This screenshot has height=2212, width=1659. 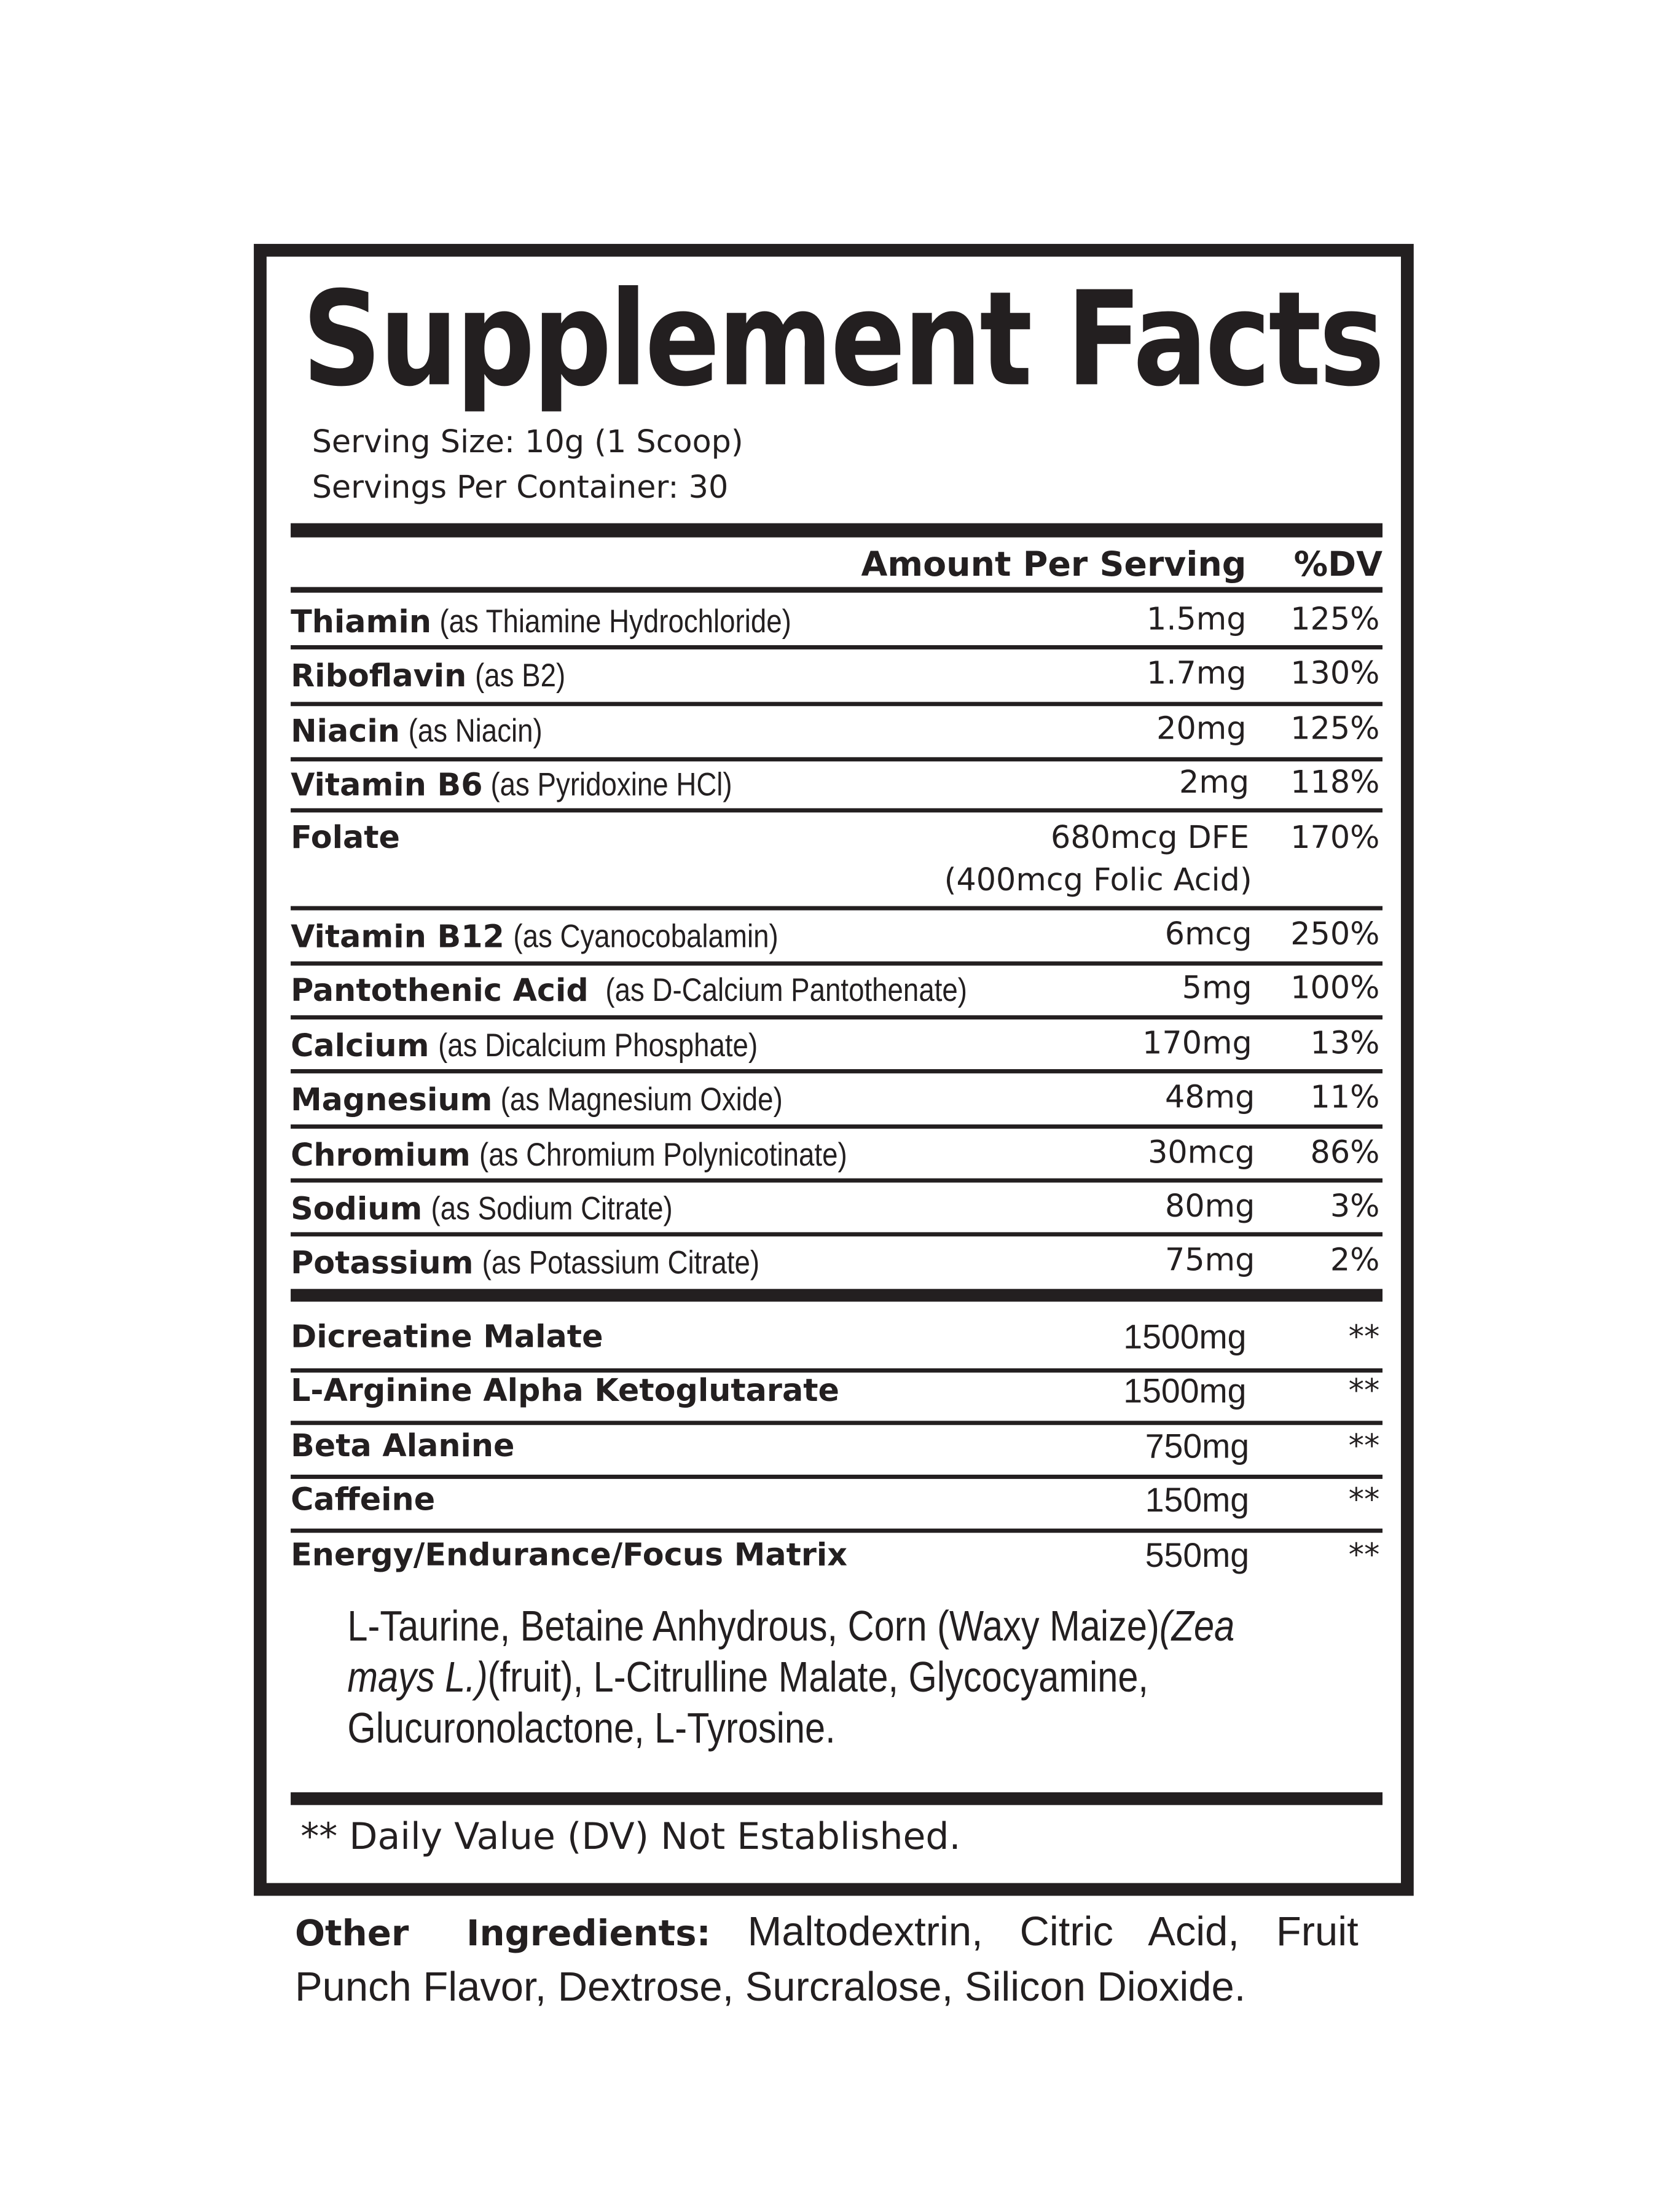 What do you see at coordinates (836, 1208) in the screenshot?
I see `nutrient-row: Sodium (as Sodium Citrate) 80mg 3%` at bounding box center [836, 1208].